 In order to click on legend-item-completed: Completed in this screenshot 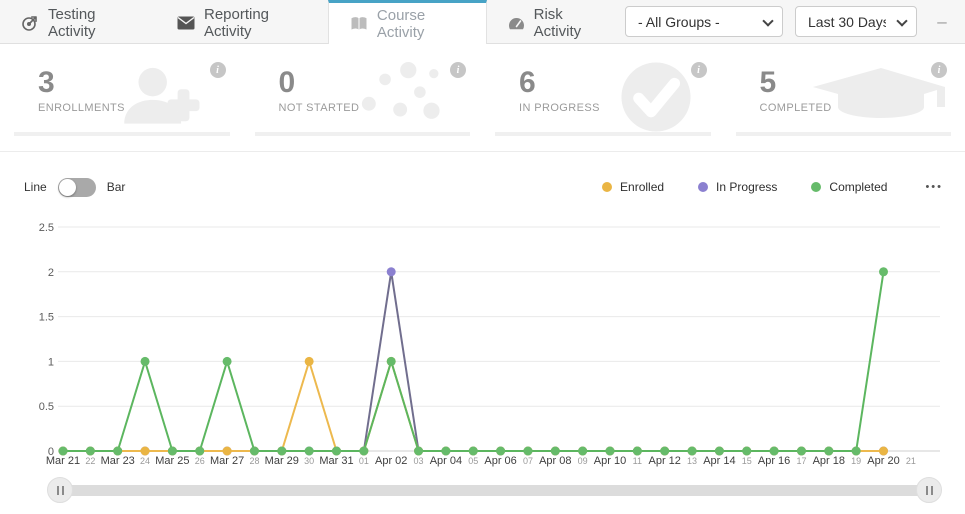, I will do `click(849, 187)`.